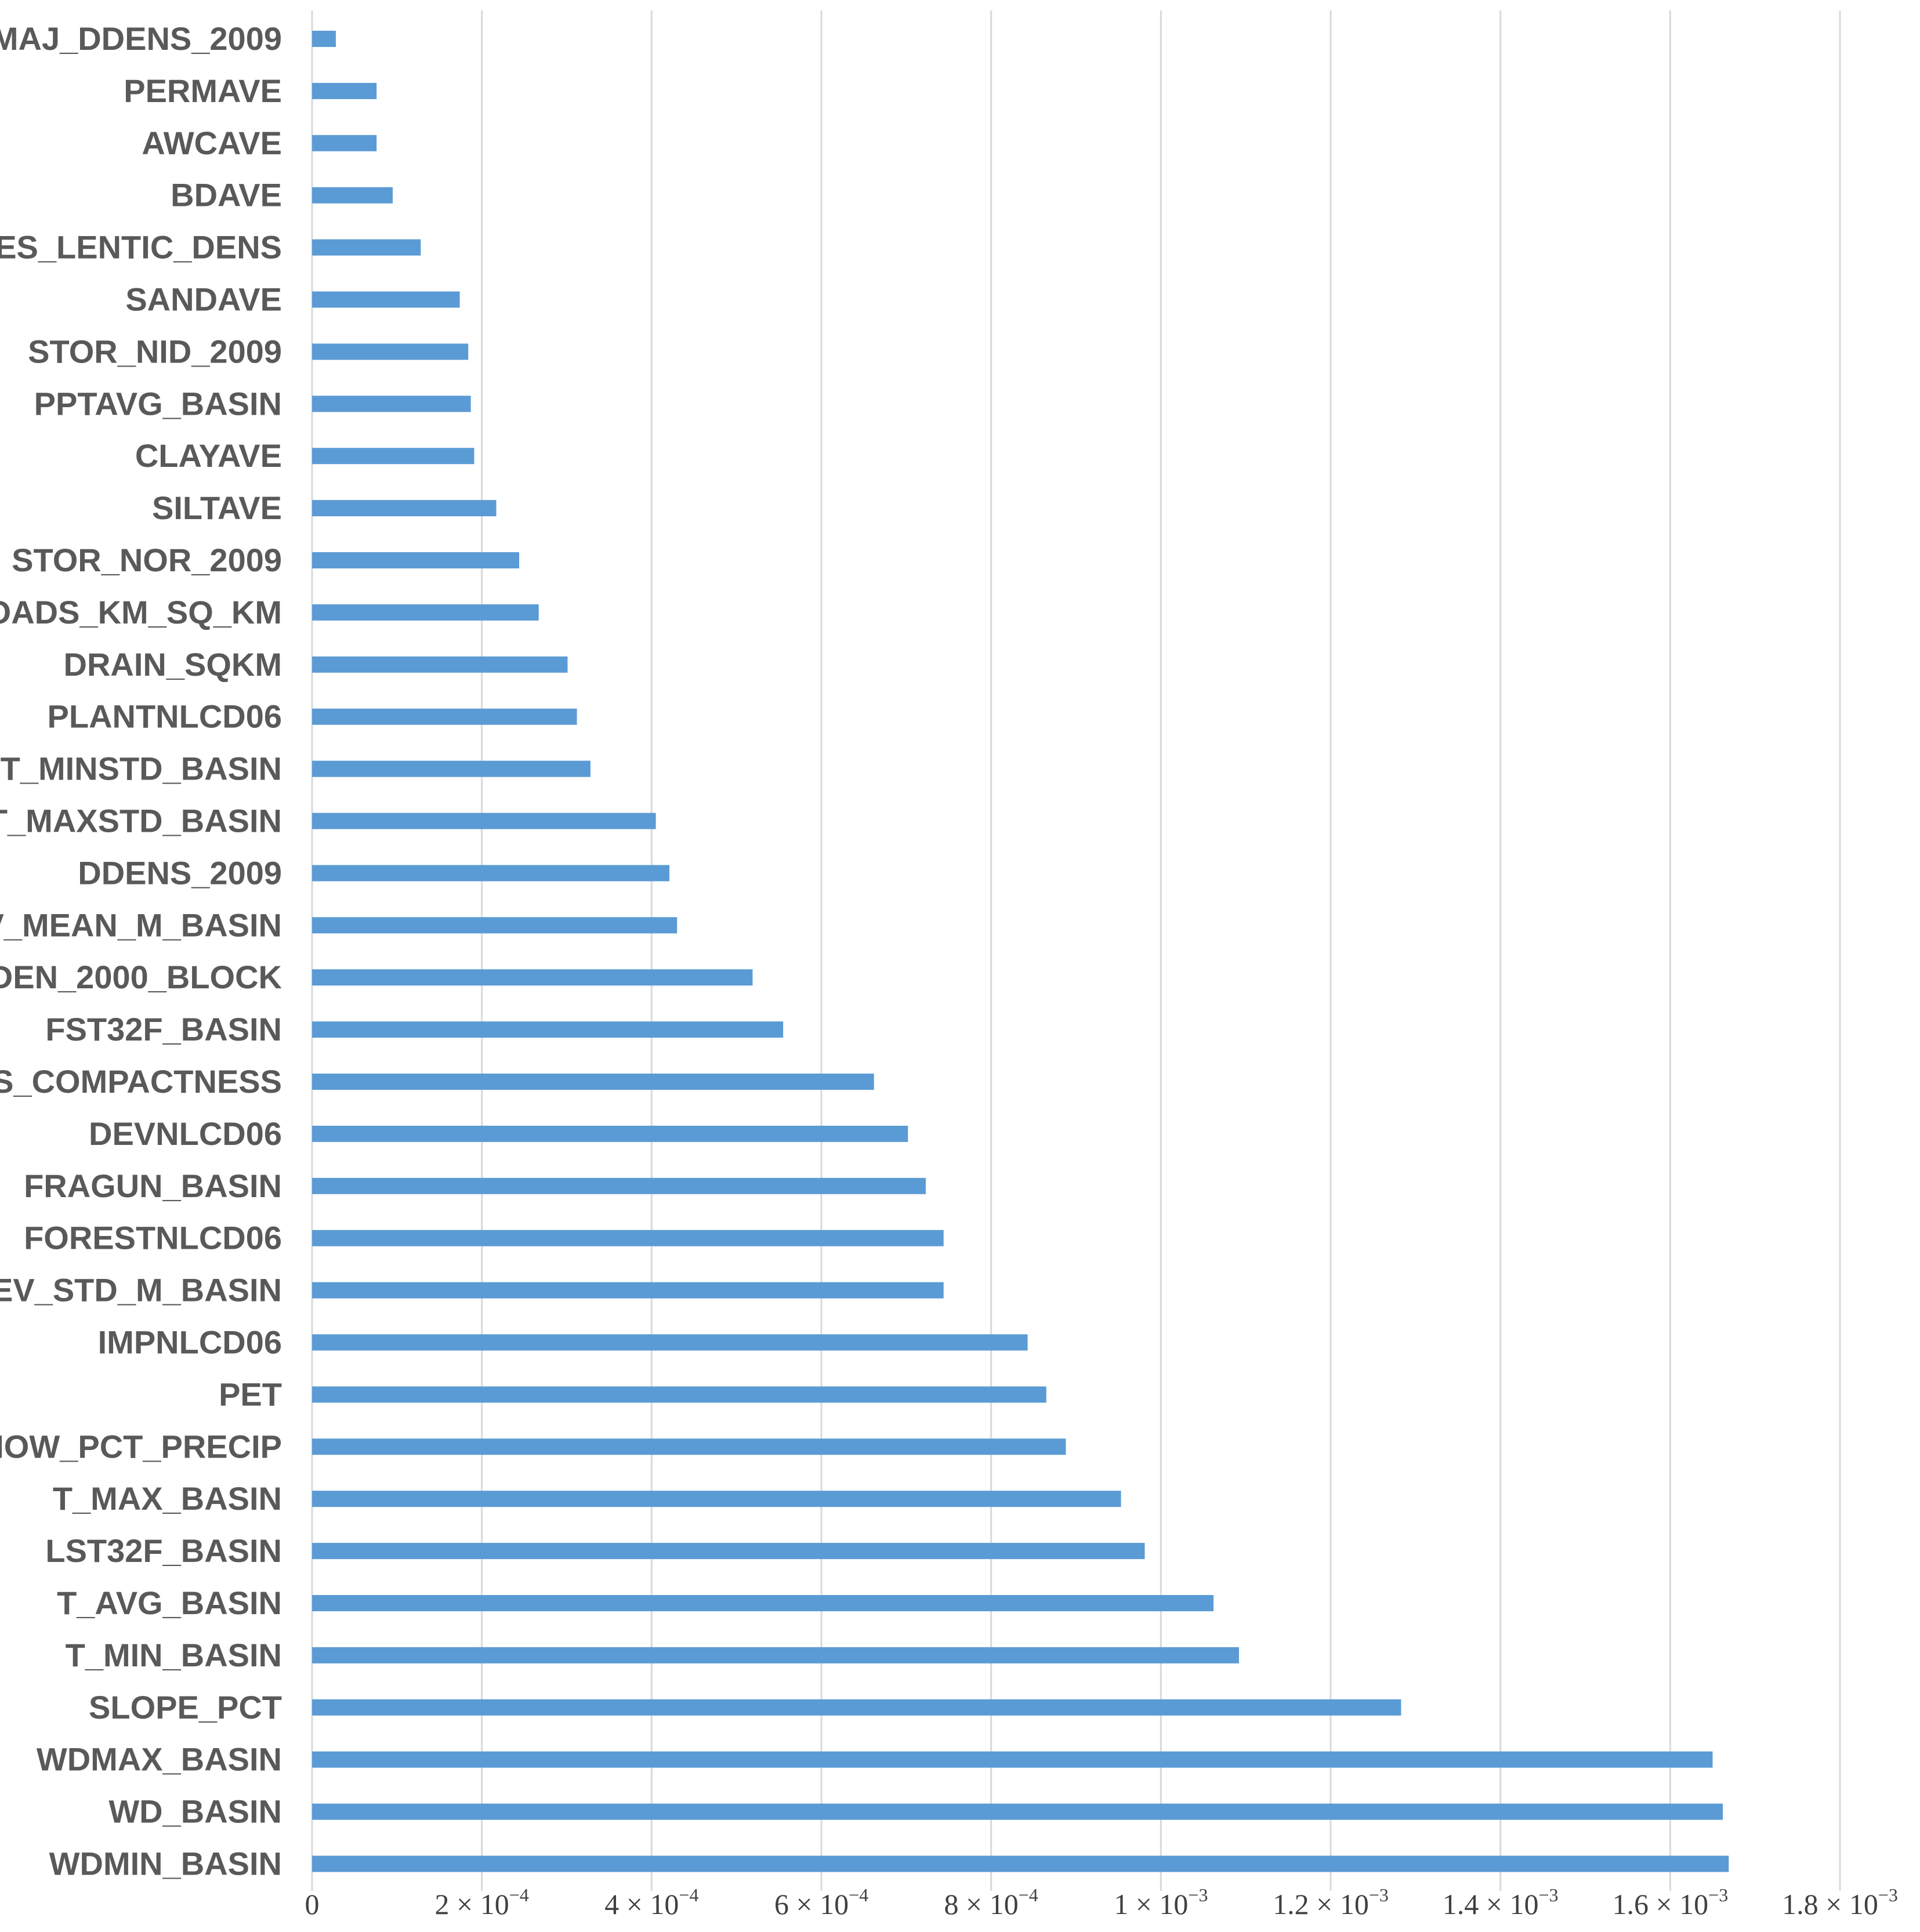 Image resolution: width=1920 pixels, height=1932 pixels. What do you see at coordinates (857, 1707) in the screenshot?
I see `bar-slope-pct` at bounding box center [857, 1707].